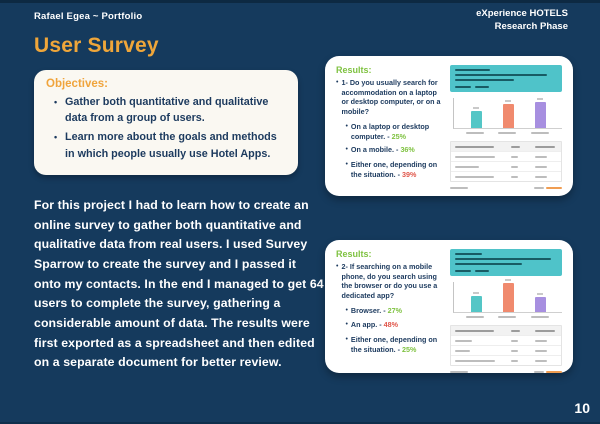 The height and width of the screenshot is (424, 600). I want to click on project-name: eXperience HOTELS, so click(522, 13).